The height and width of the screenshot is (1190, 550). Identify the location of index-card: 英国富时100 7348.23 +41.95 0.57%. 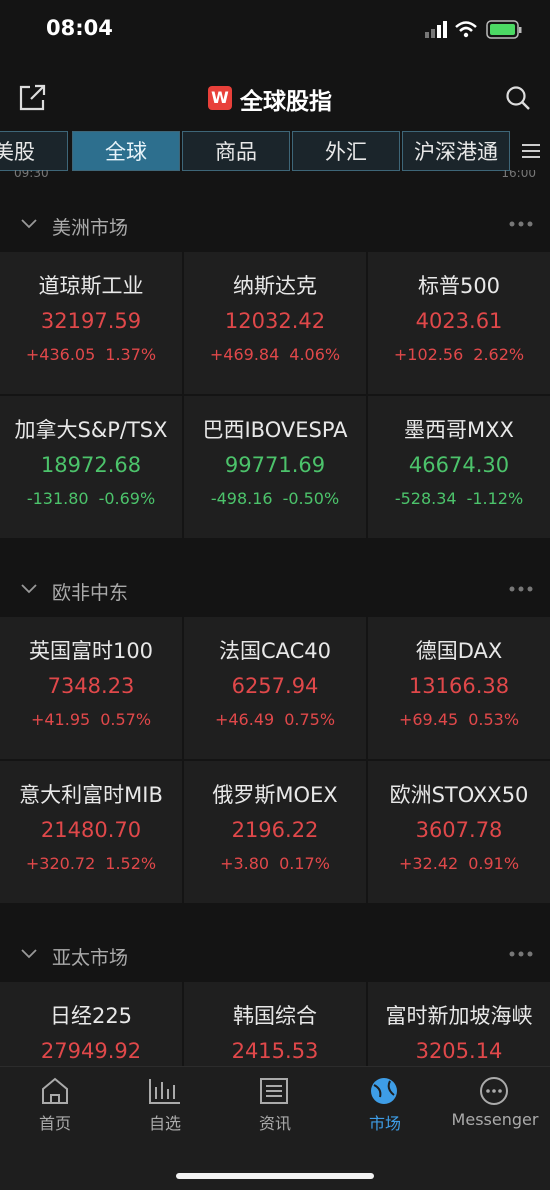
(91, 688).